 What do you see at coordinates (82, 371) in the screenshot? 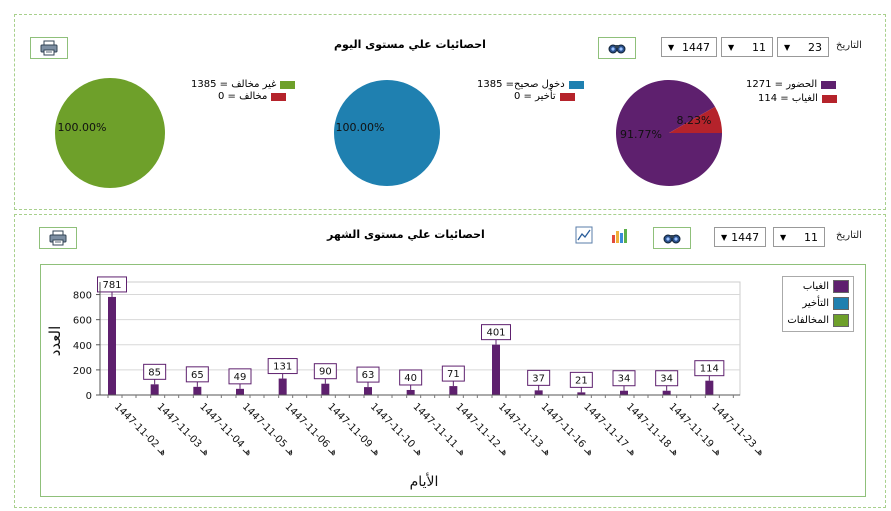
I see `y-tick-label: 200` at bounding box center [82, 371].